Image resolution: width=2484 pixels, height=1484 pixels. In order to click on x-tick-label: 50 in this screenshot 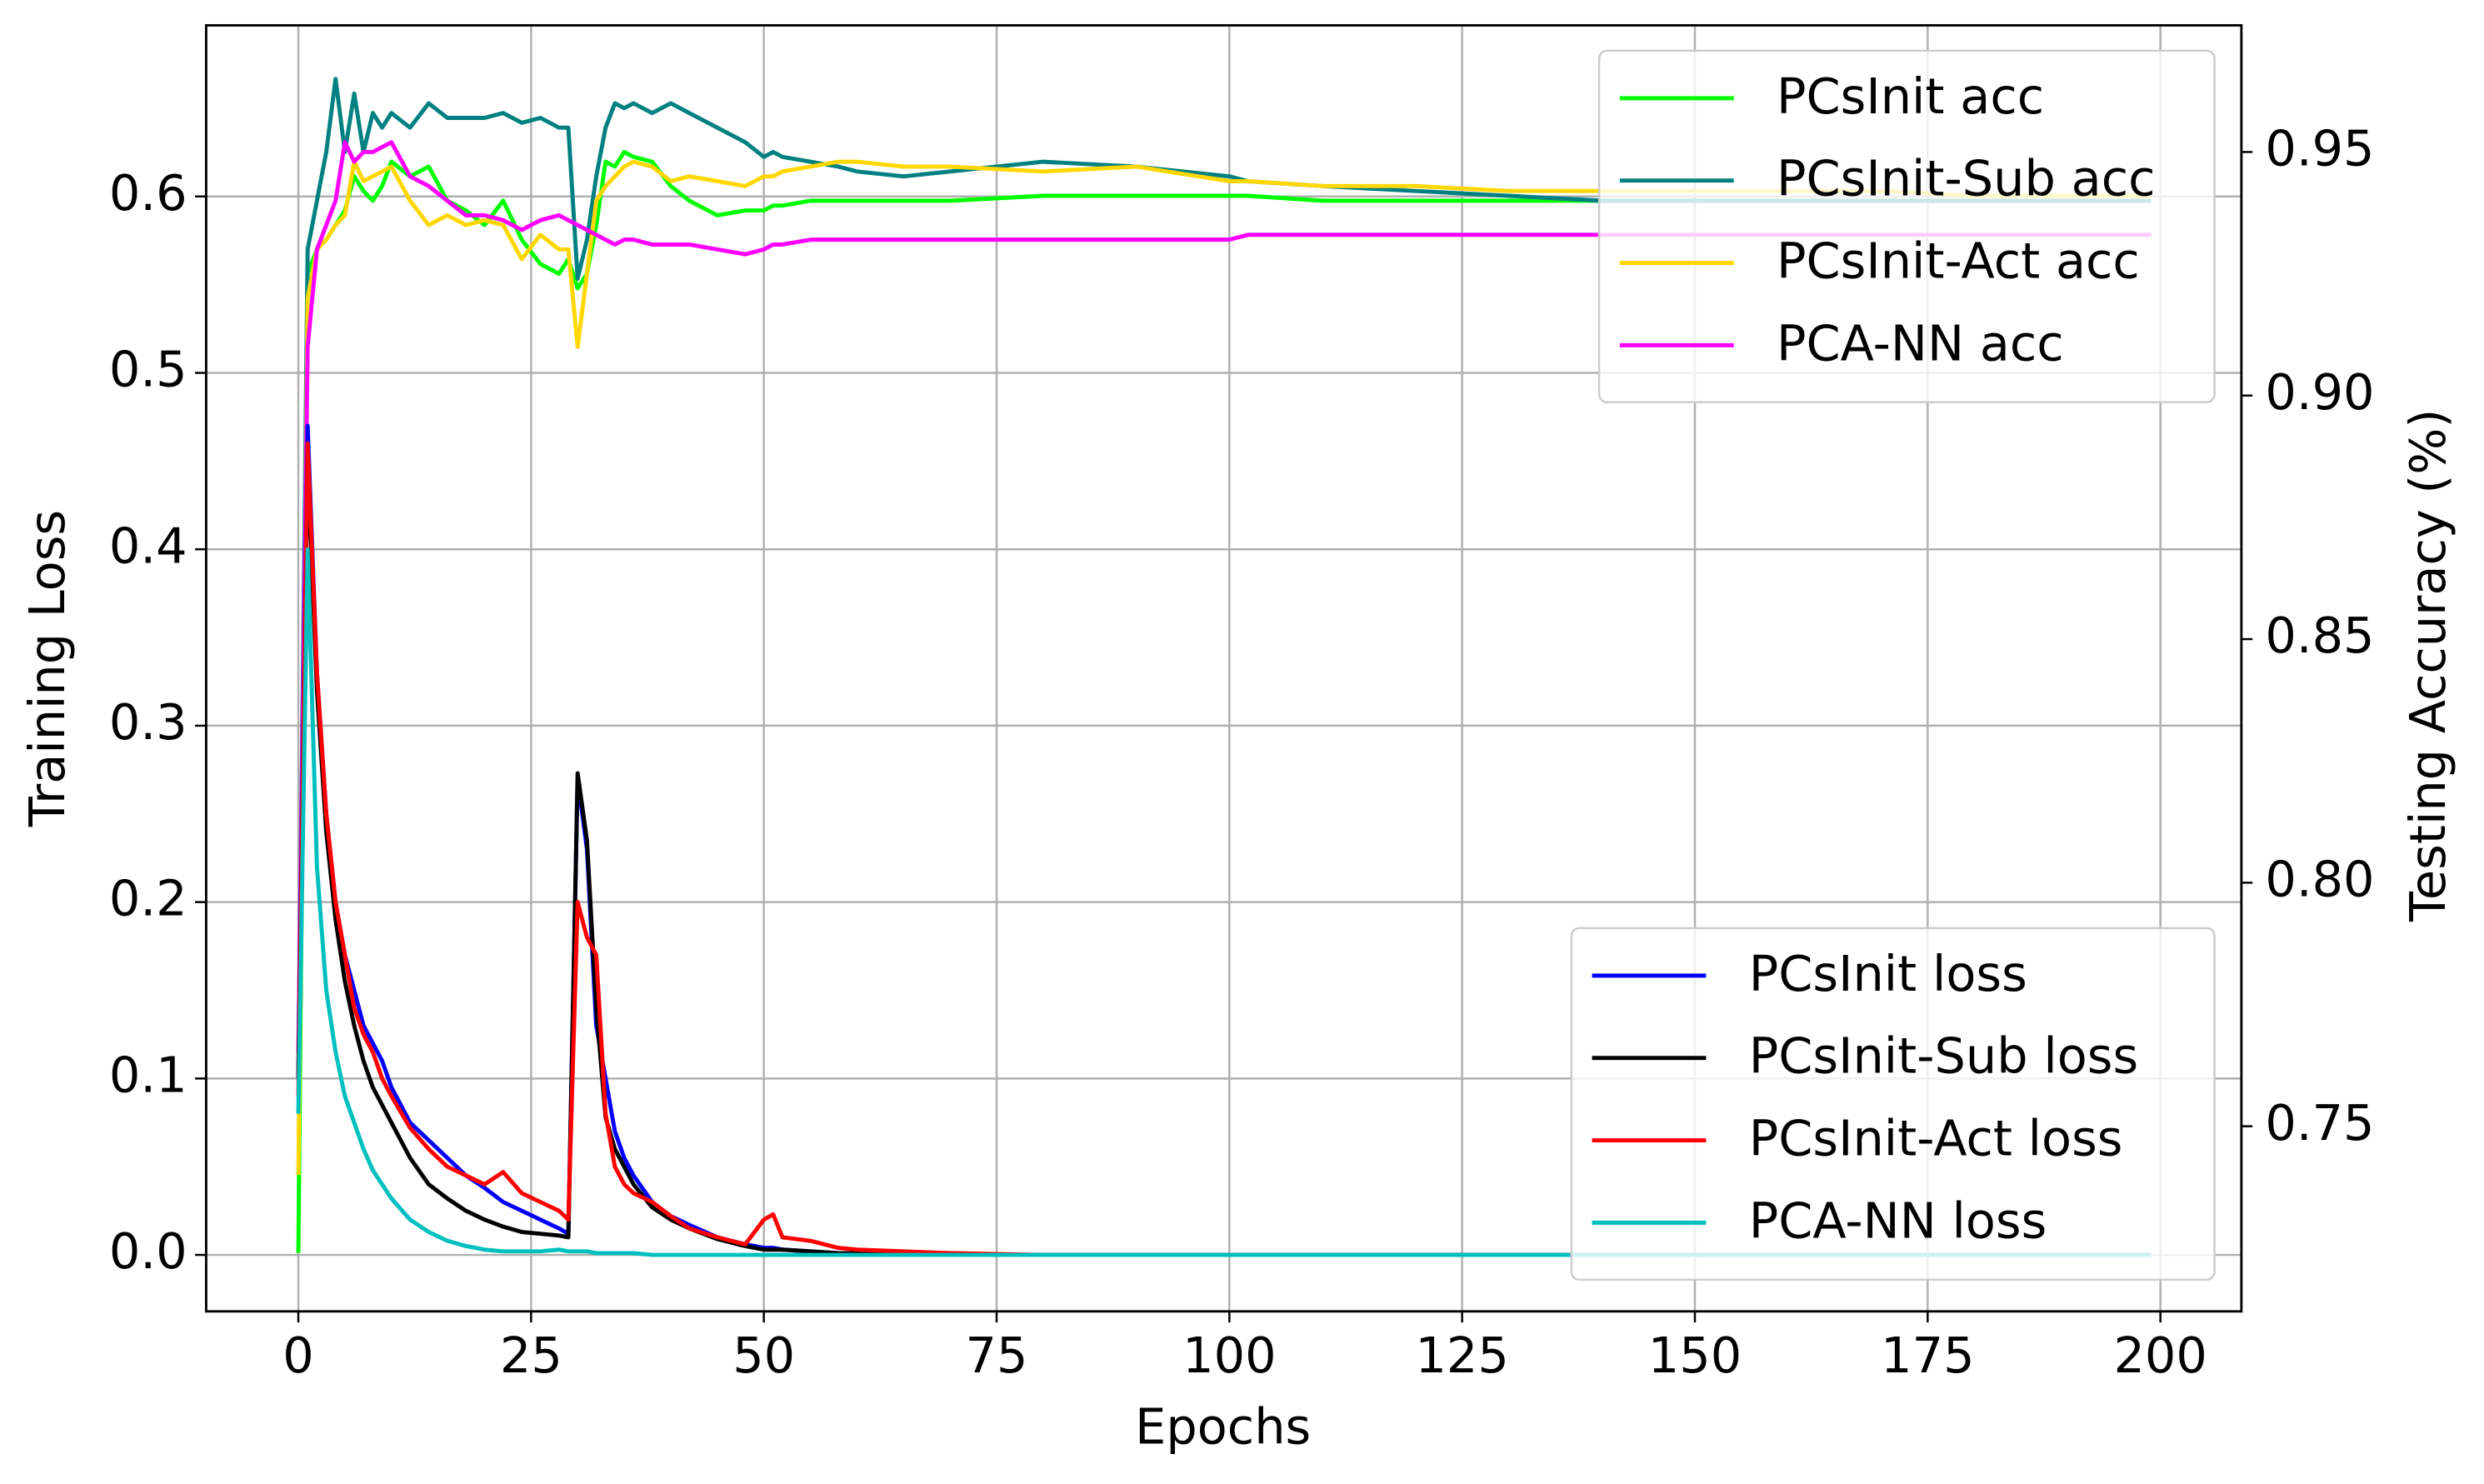, I will do `click(763, 1355)`.